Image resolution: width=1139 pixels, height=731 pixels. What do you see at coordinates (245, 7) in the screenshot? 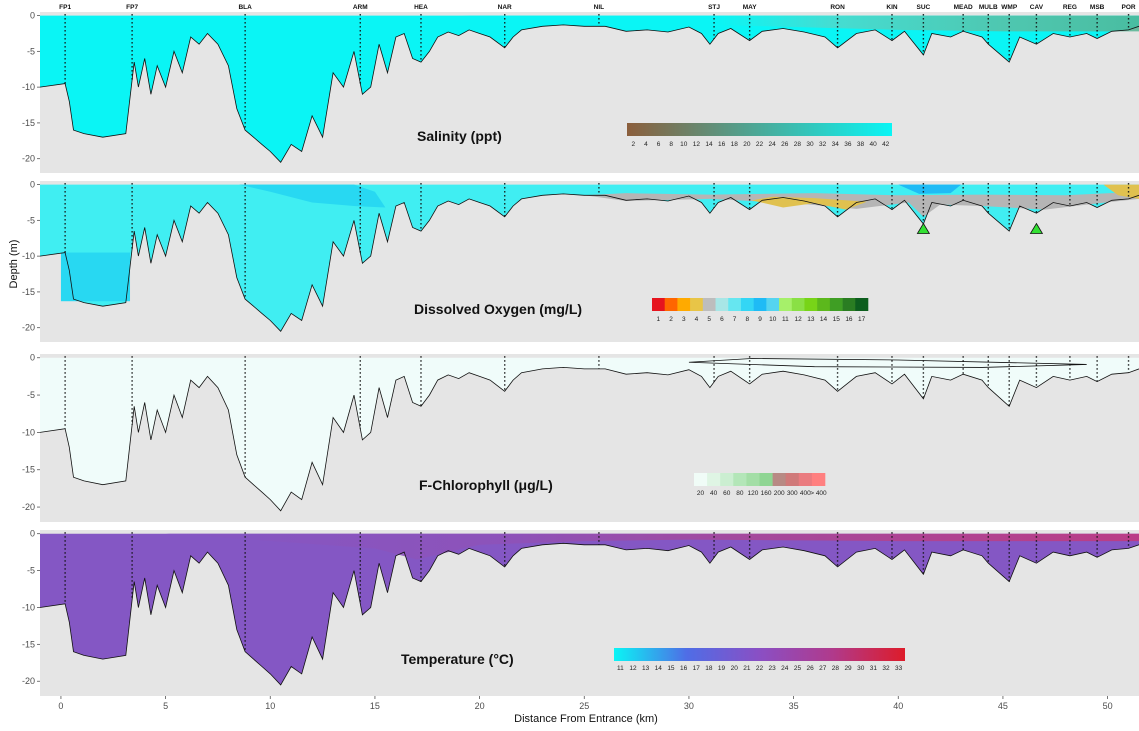
I see `station-label-bla: BLA` at bounding box center [245, 7].